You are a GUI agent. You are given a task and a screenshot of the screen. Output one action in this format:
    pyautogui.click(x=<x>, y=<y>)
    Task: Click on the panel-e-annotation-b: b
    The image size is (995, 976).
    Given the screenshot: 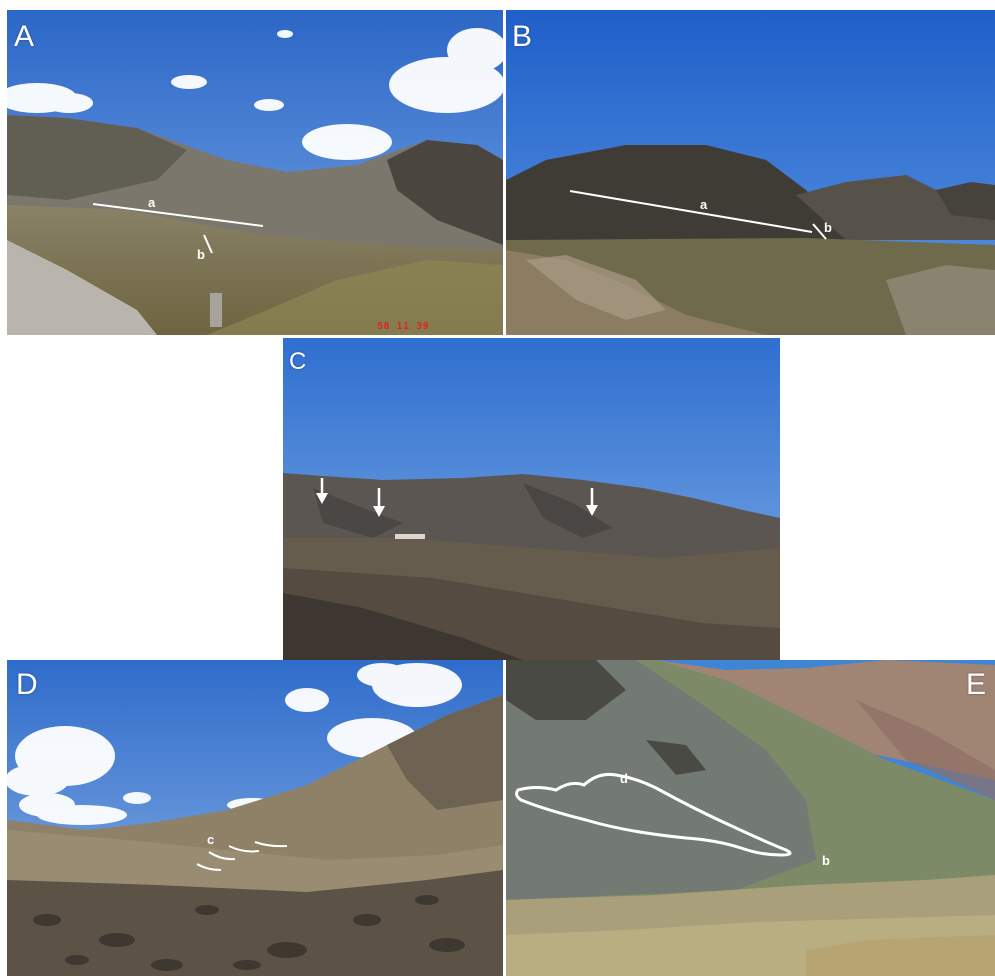 What is the action you would take?
    pyautogui.click(x=826, y=860)
    